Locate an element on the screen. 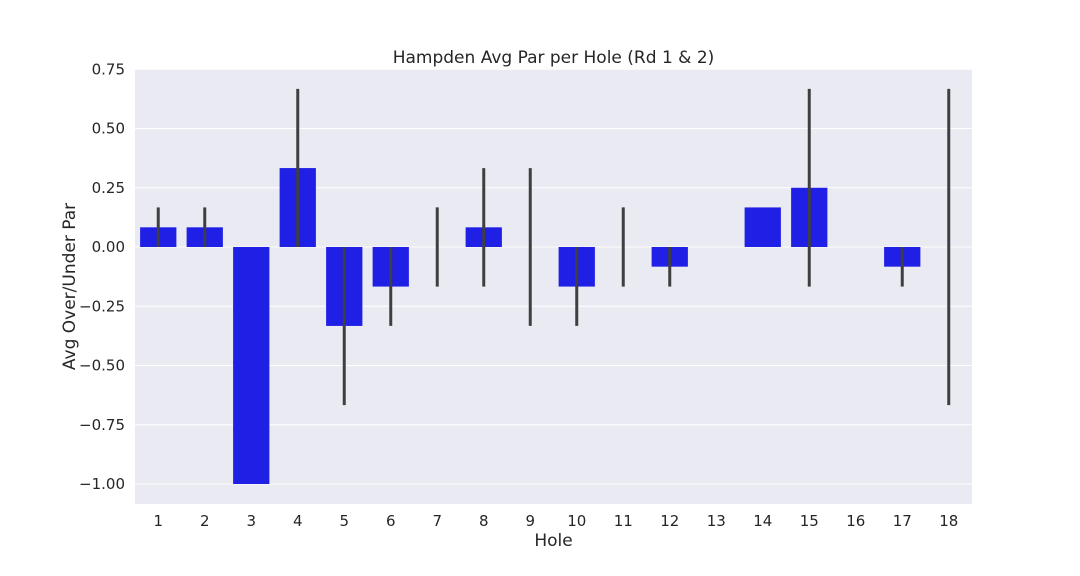 The width and height of the screenshot is (1080, 576). y-tick-label: −0.50 is located at coordinates (102, 366).